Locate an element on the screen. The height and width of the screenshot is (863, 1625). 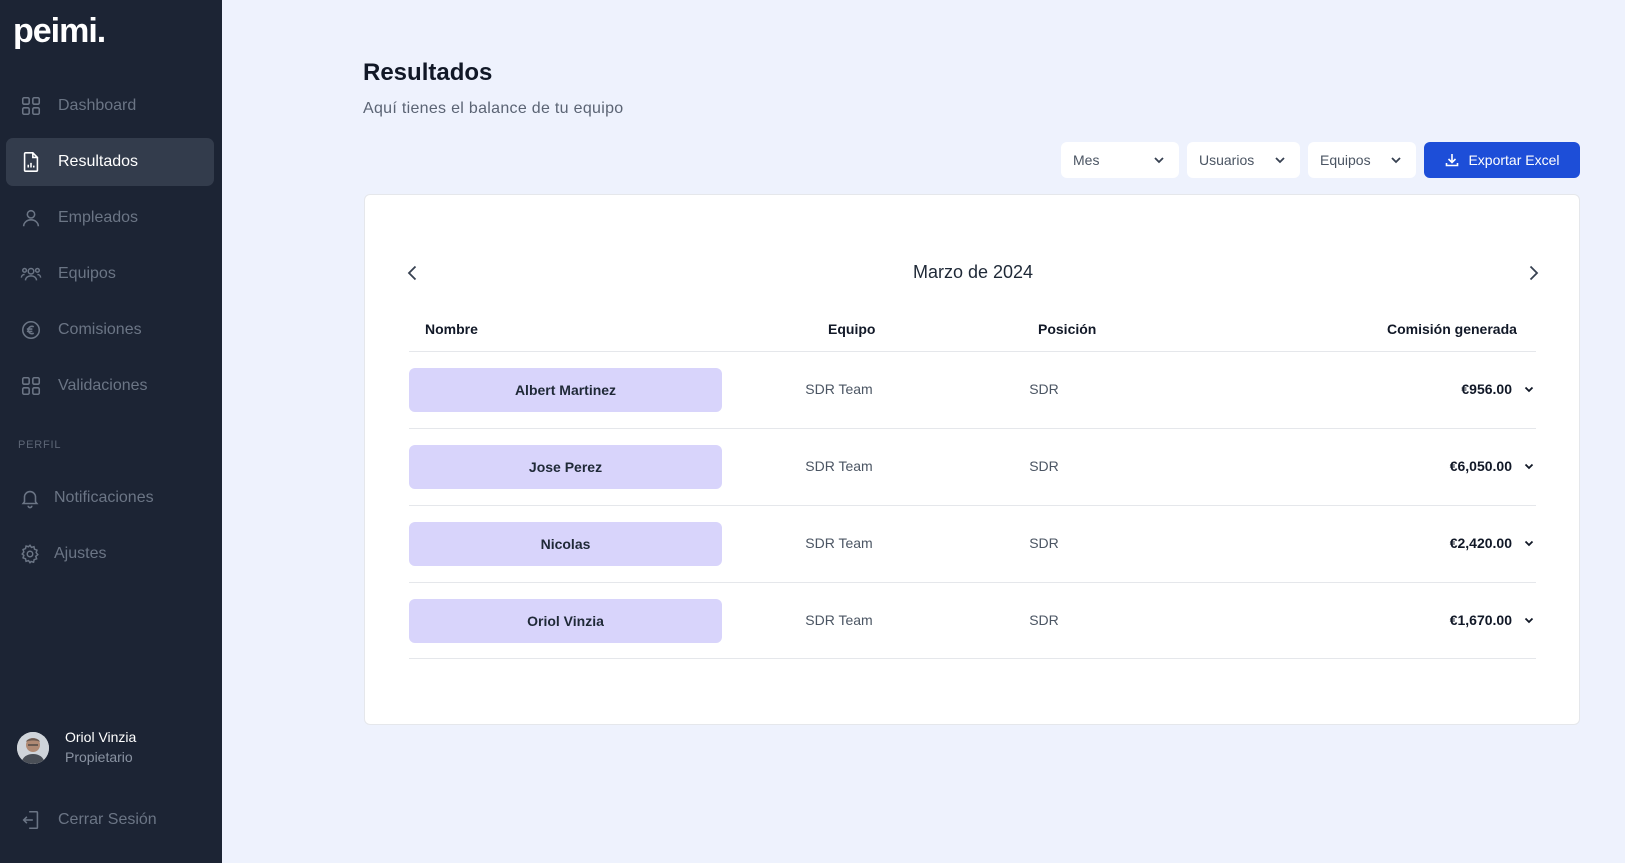
table-row: Albert Martinez SDR Team SDR €956.00 is located at coordinates (972, 389).